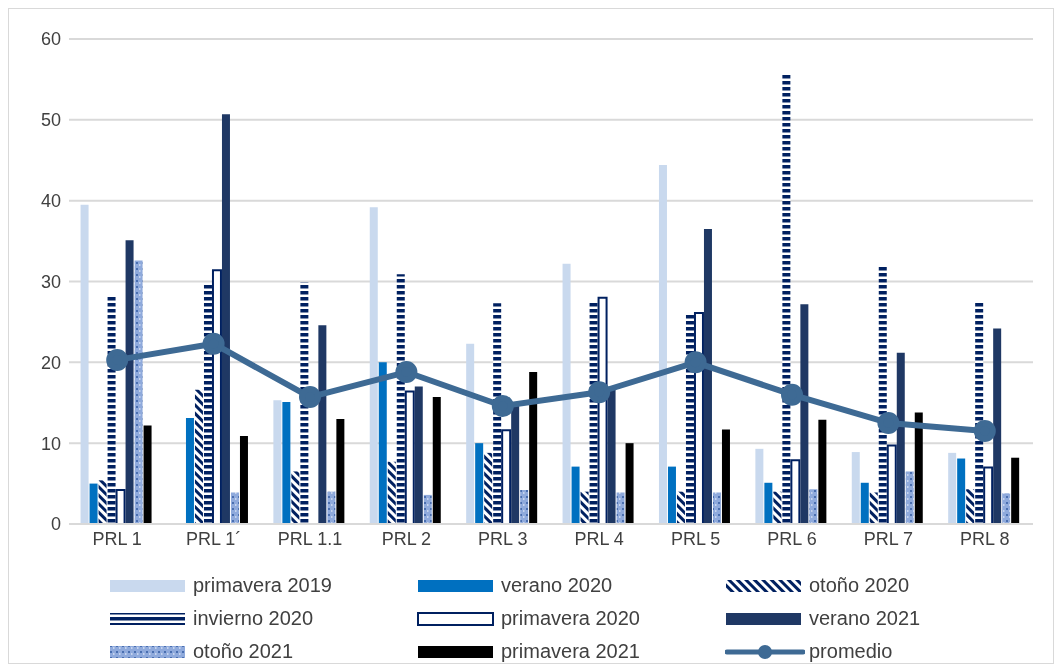 The height and width of the screenshot is (672, 1062). I want to click on x-tick-label: PRL 5, so click(695, 538).